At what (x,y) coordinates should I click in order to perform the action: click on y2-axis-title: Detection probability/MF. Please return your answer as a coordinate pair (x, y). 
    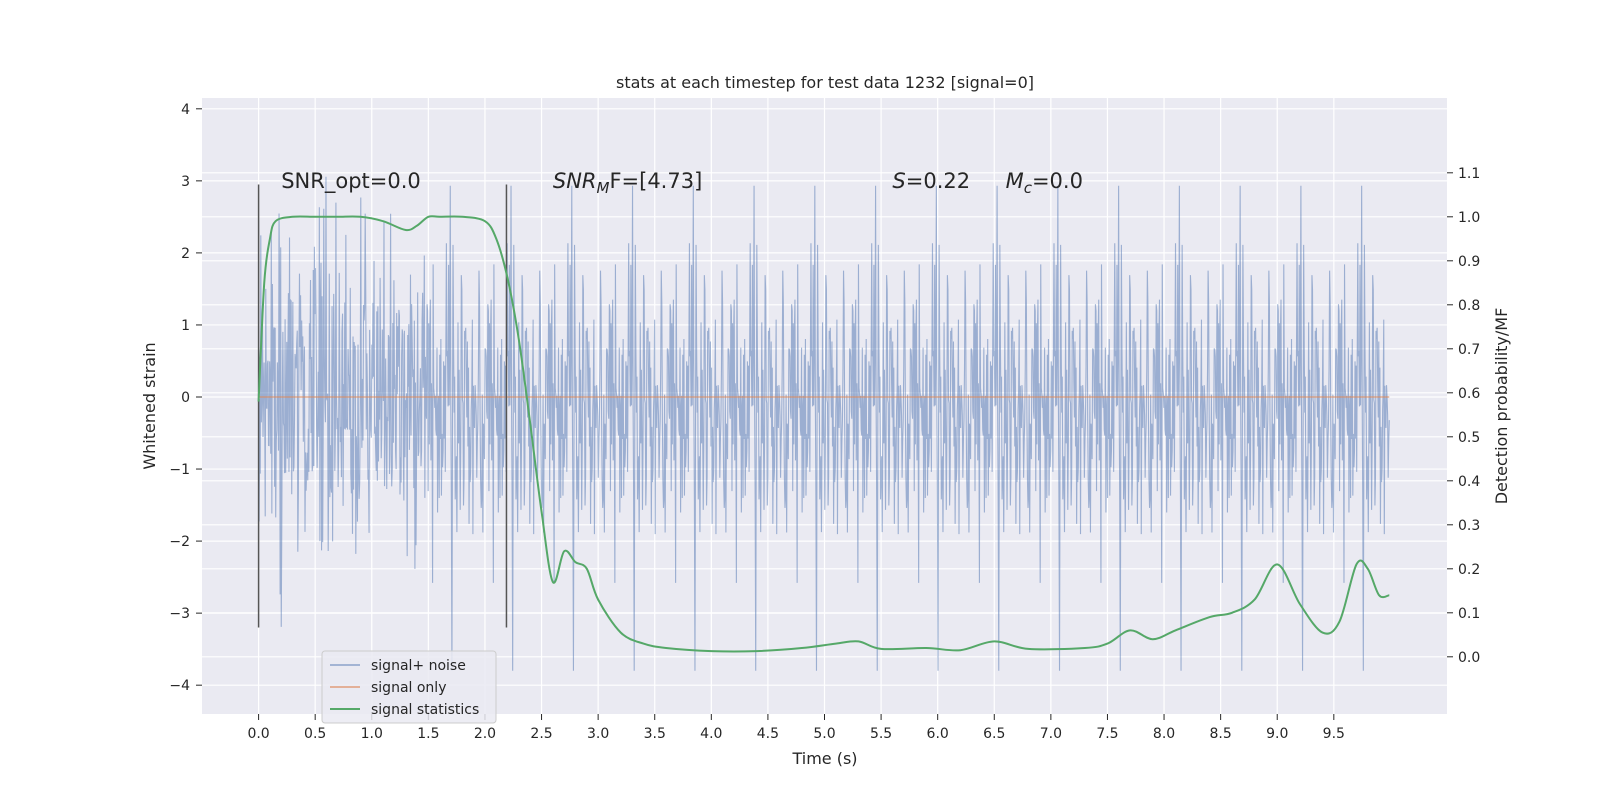
    Looking at the image, I should click on (1501, 406).